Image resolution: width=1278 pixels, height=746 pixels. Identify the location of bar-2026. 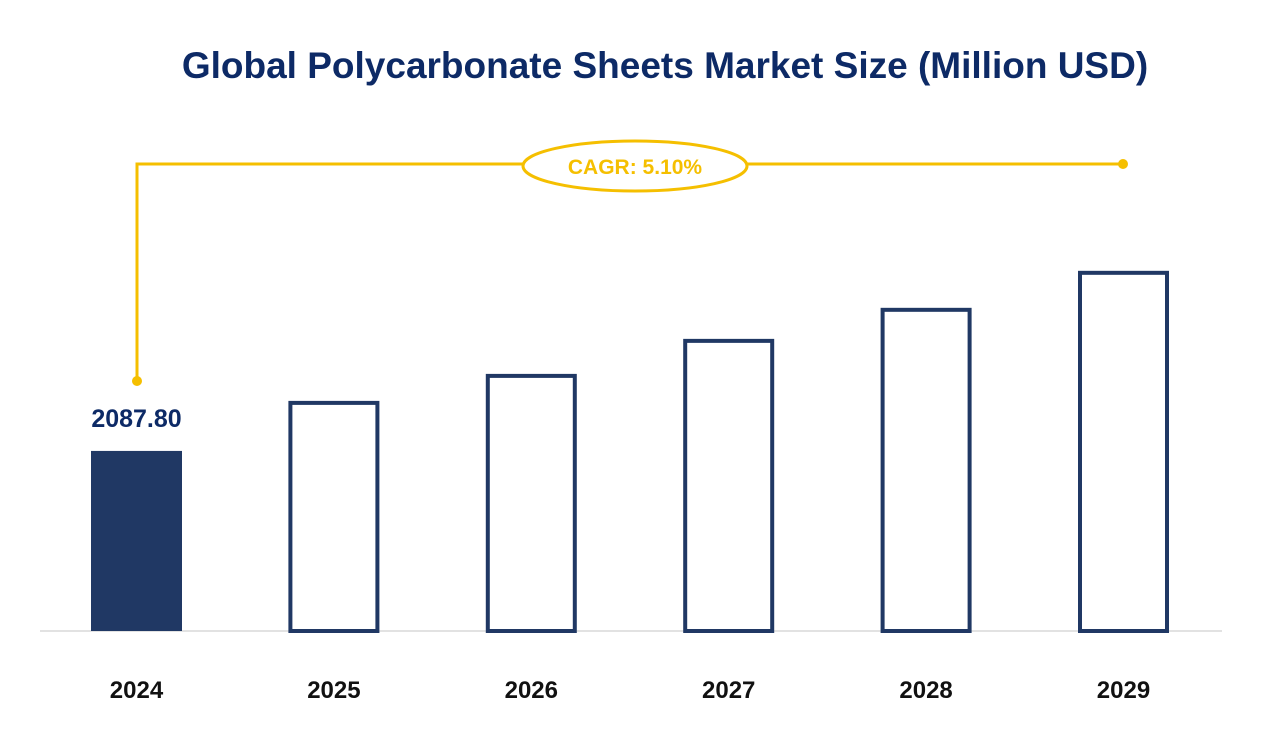
(531, 503).